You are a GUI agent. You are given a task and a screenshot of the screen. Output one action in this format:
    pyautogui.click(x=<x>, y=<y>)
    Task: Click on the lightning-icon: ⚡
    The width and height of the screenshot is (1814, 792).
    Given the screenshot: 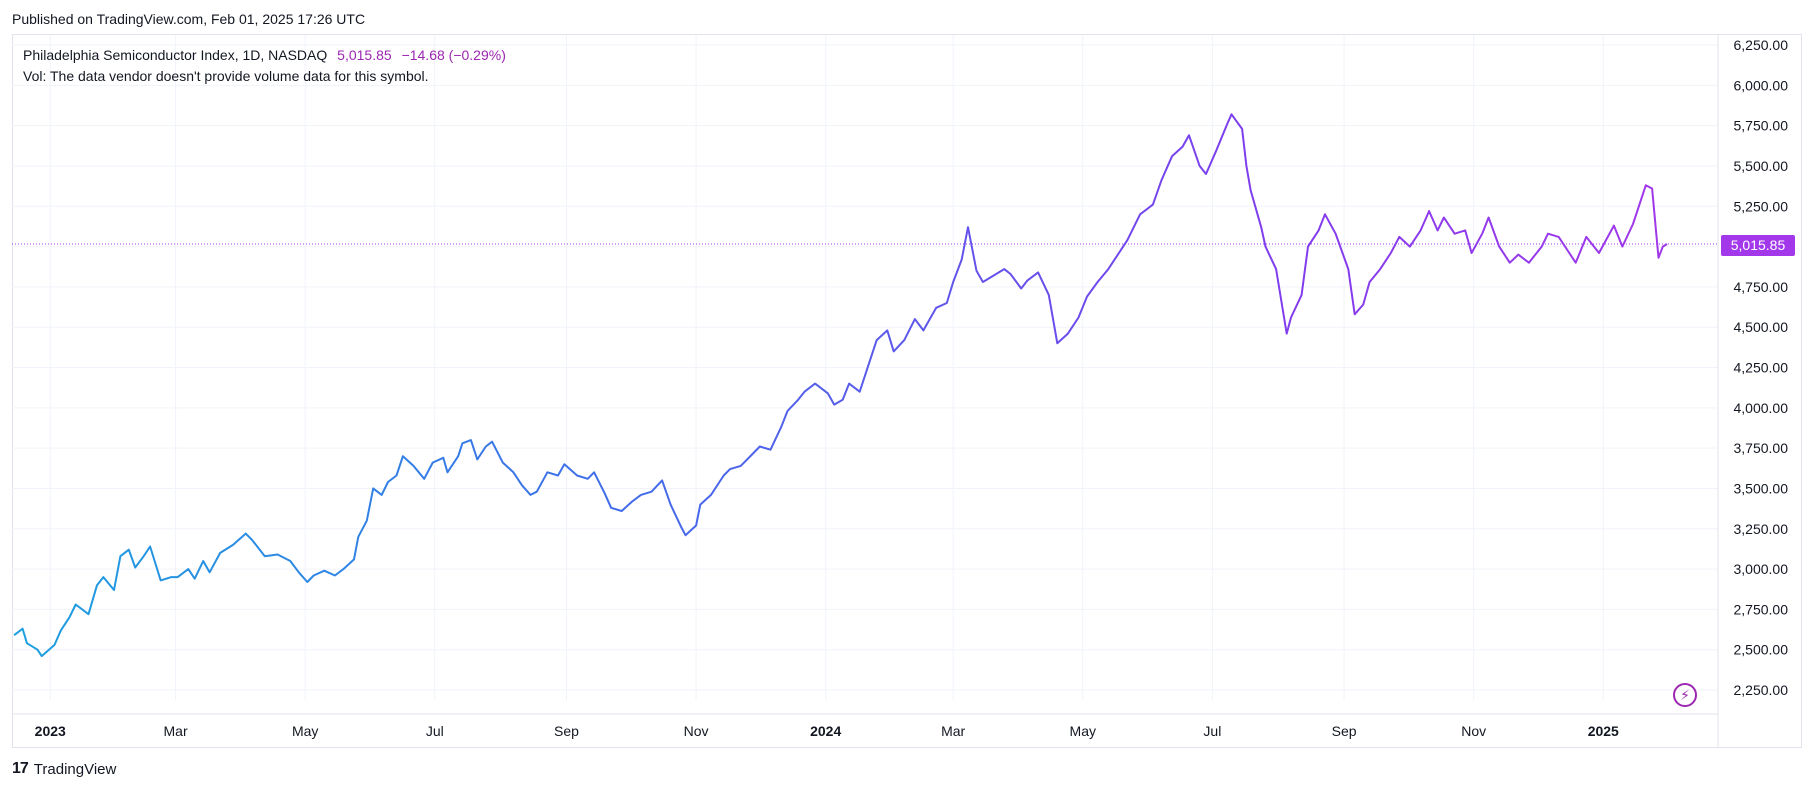 What is the action you would take?
    pyautogui.click(x=1685, y=695)
    